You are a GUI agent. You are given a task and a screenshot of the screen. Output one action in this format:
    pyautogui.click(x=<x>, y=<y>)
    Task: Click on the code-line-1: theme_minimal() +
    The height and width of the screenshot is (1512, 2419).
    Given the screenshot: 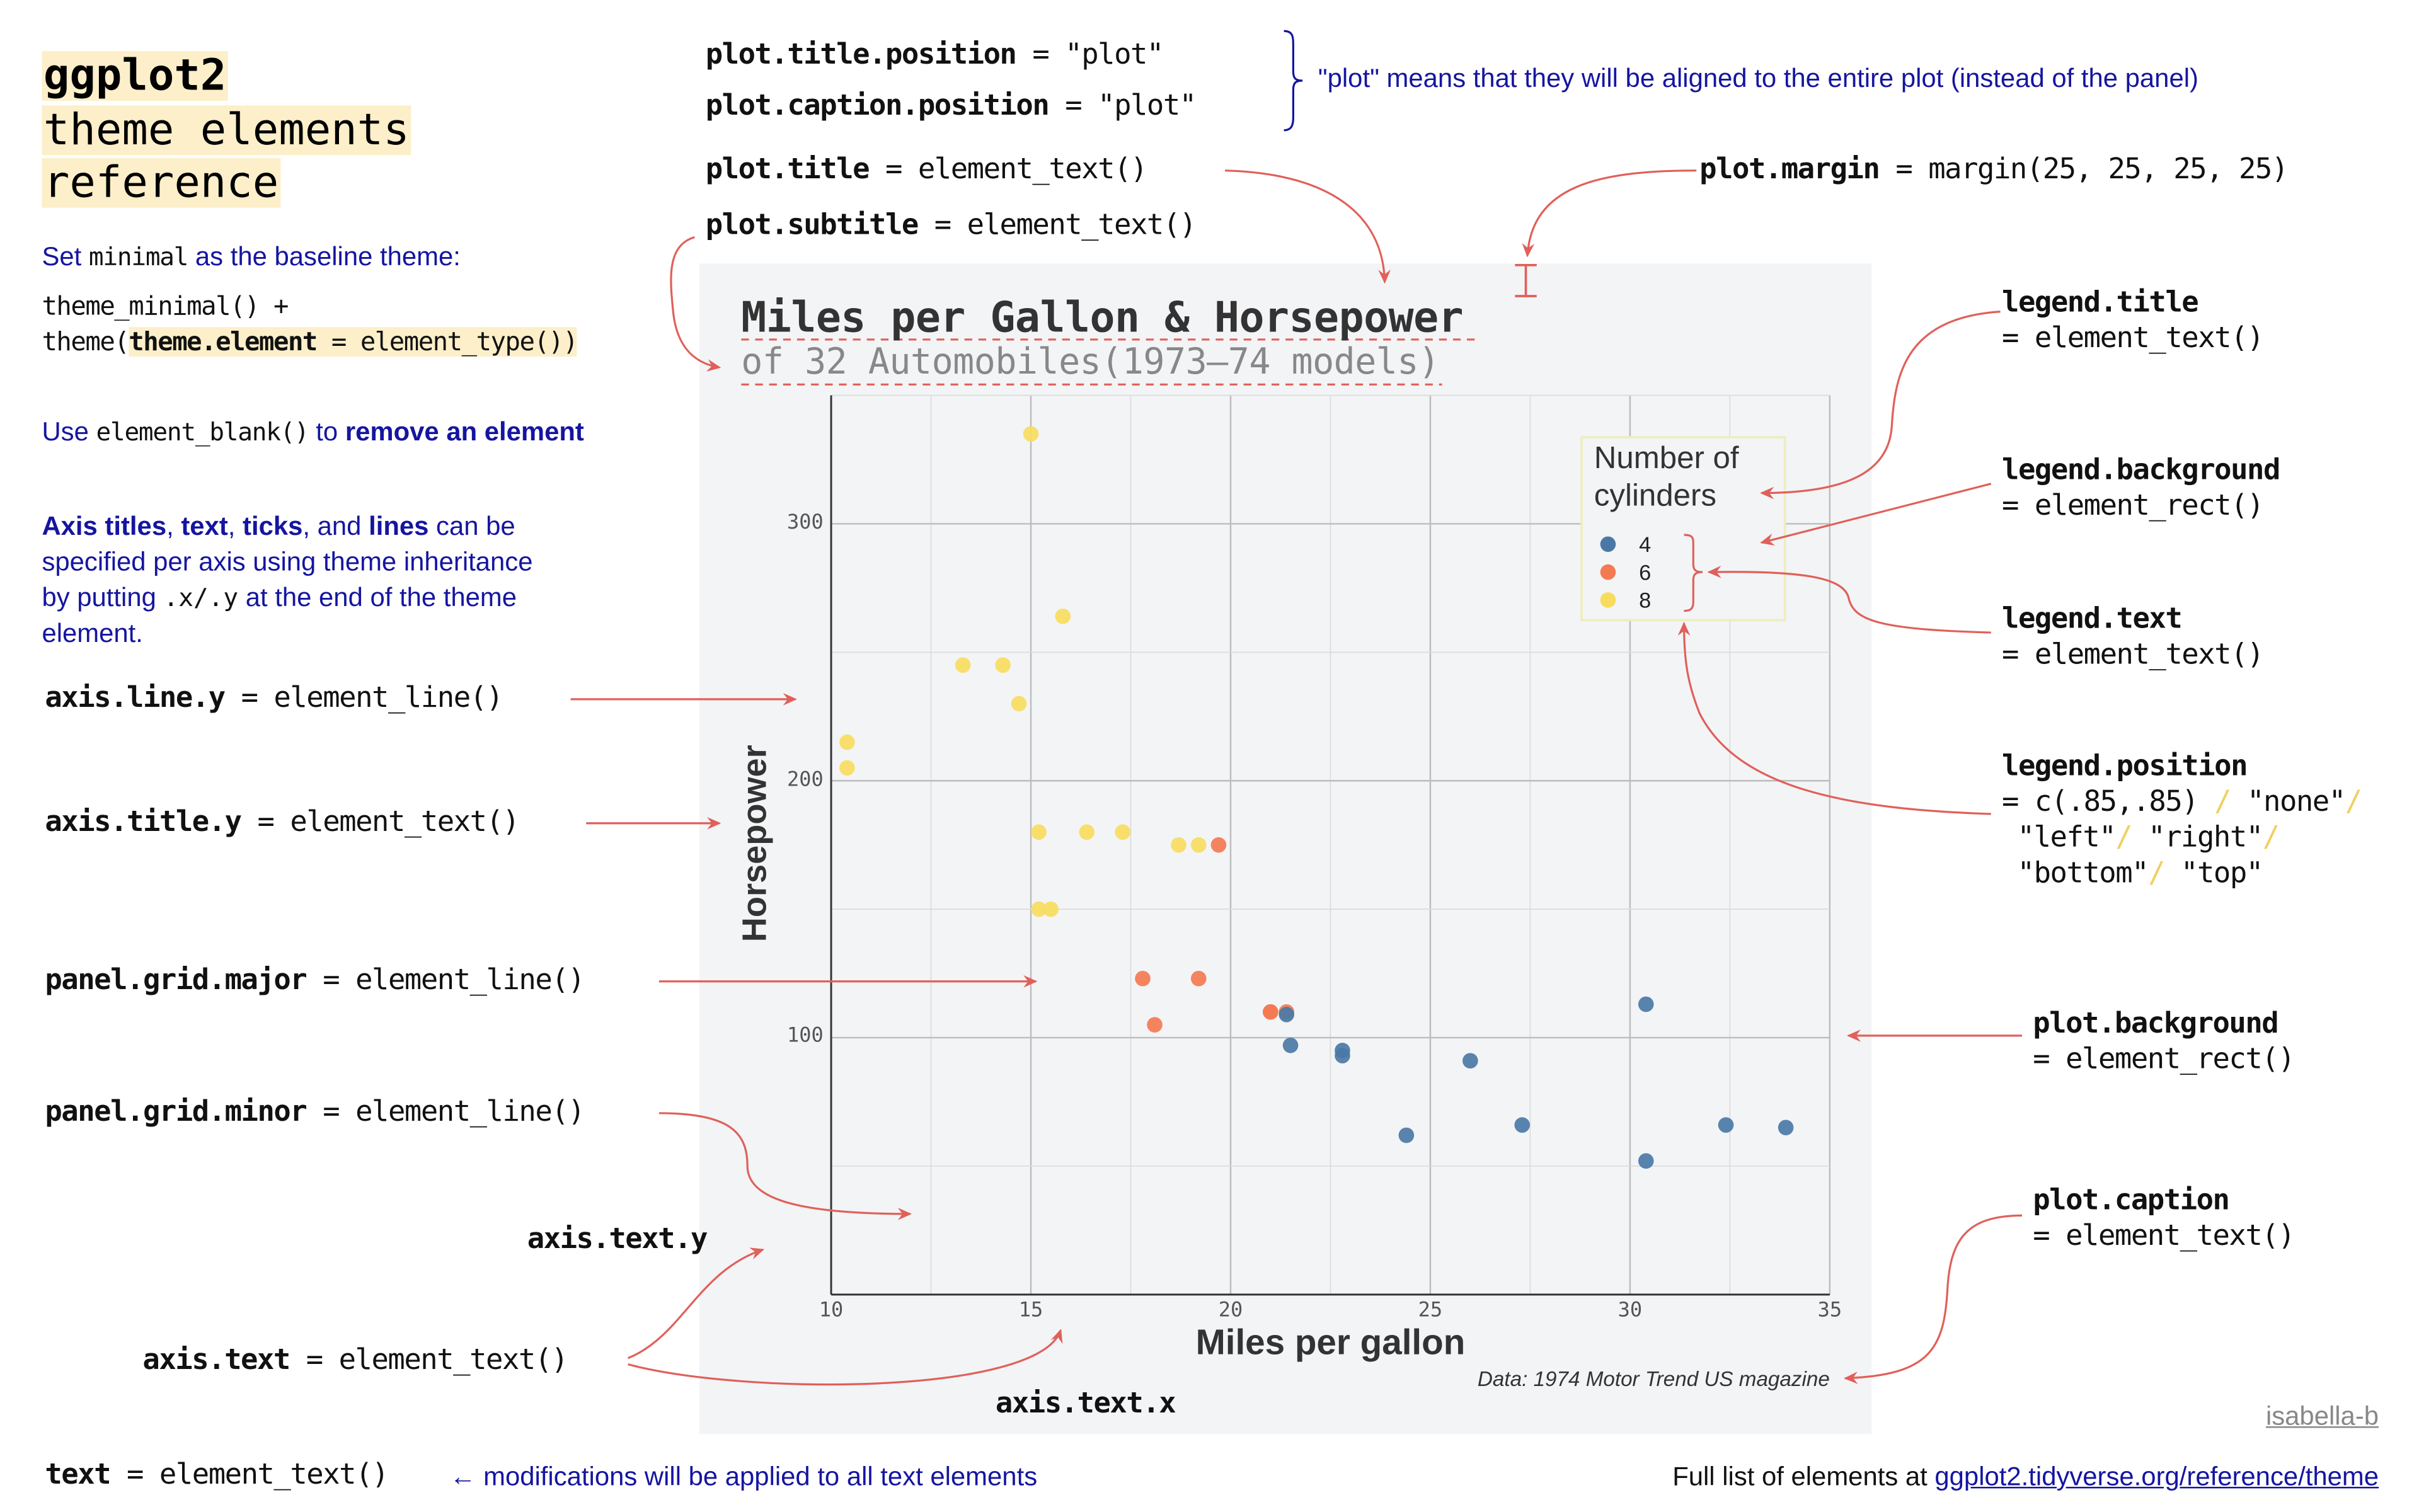 What is the action you would take?
    pyautogui.click(x=165, y=306)
    